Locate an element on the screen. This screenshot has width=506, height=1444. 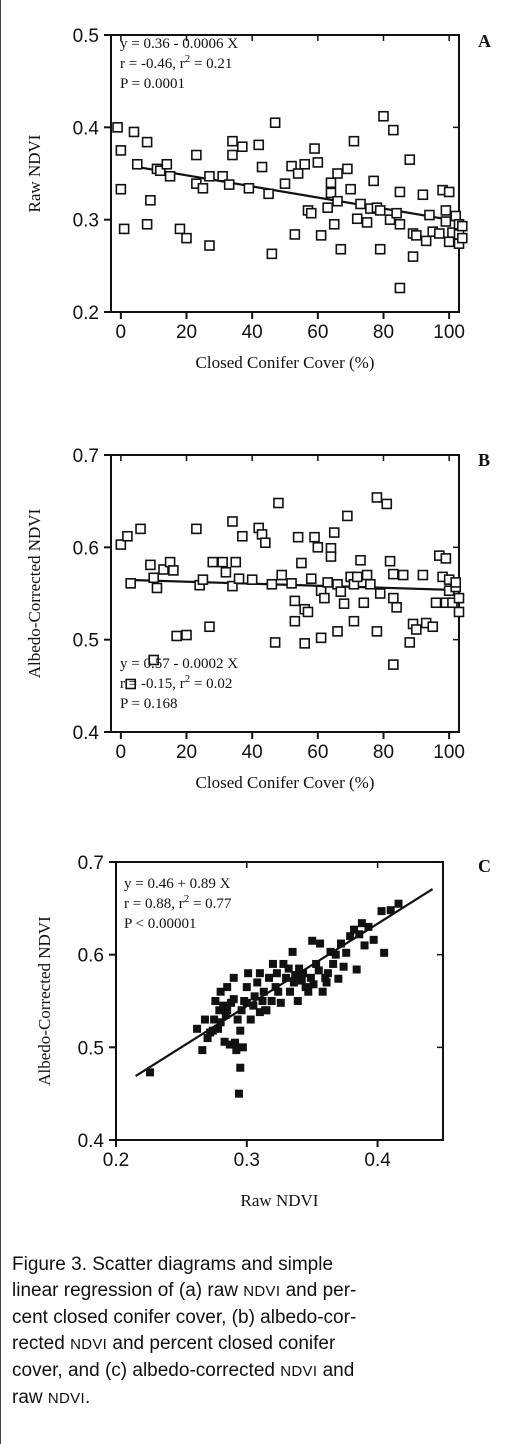
p-value: P = 0.0001 is located at coordinates (152, 84).